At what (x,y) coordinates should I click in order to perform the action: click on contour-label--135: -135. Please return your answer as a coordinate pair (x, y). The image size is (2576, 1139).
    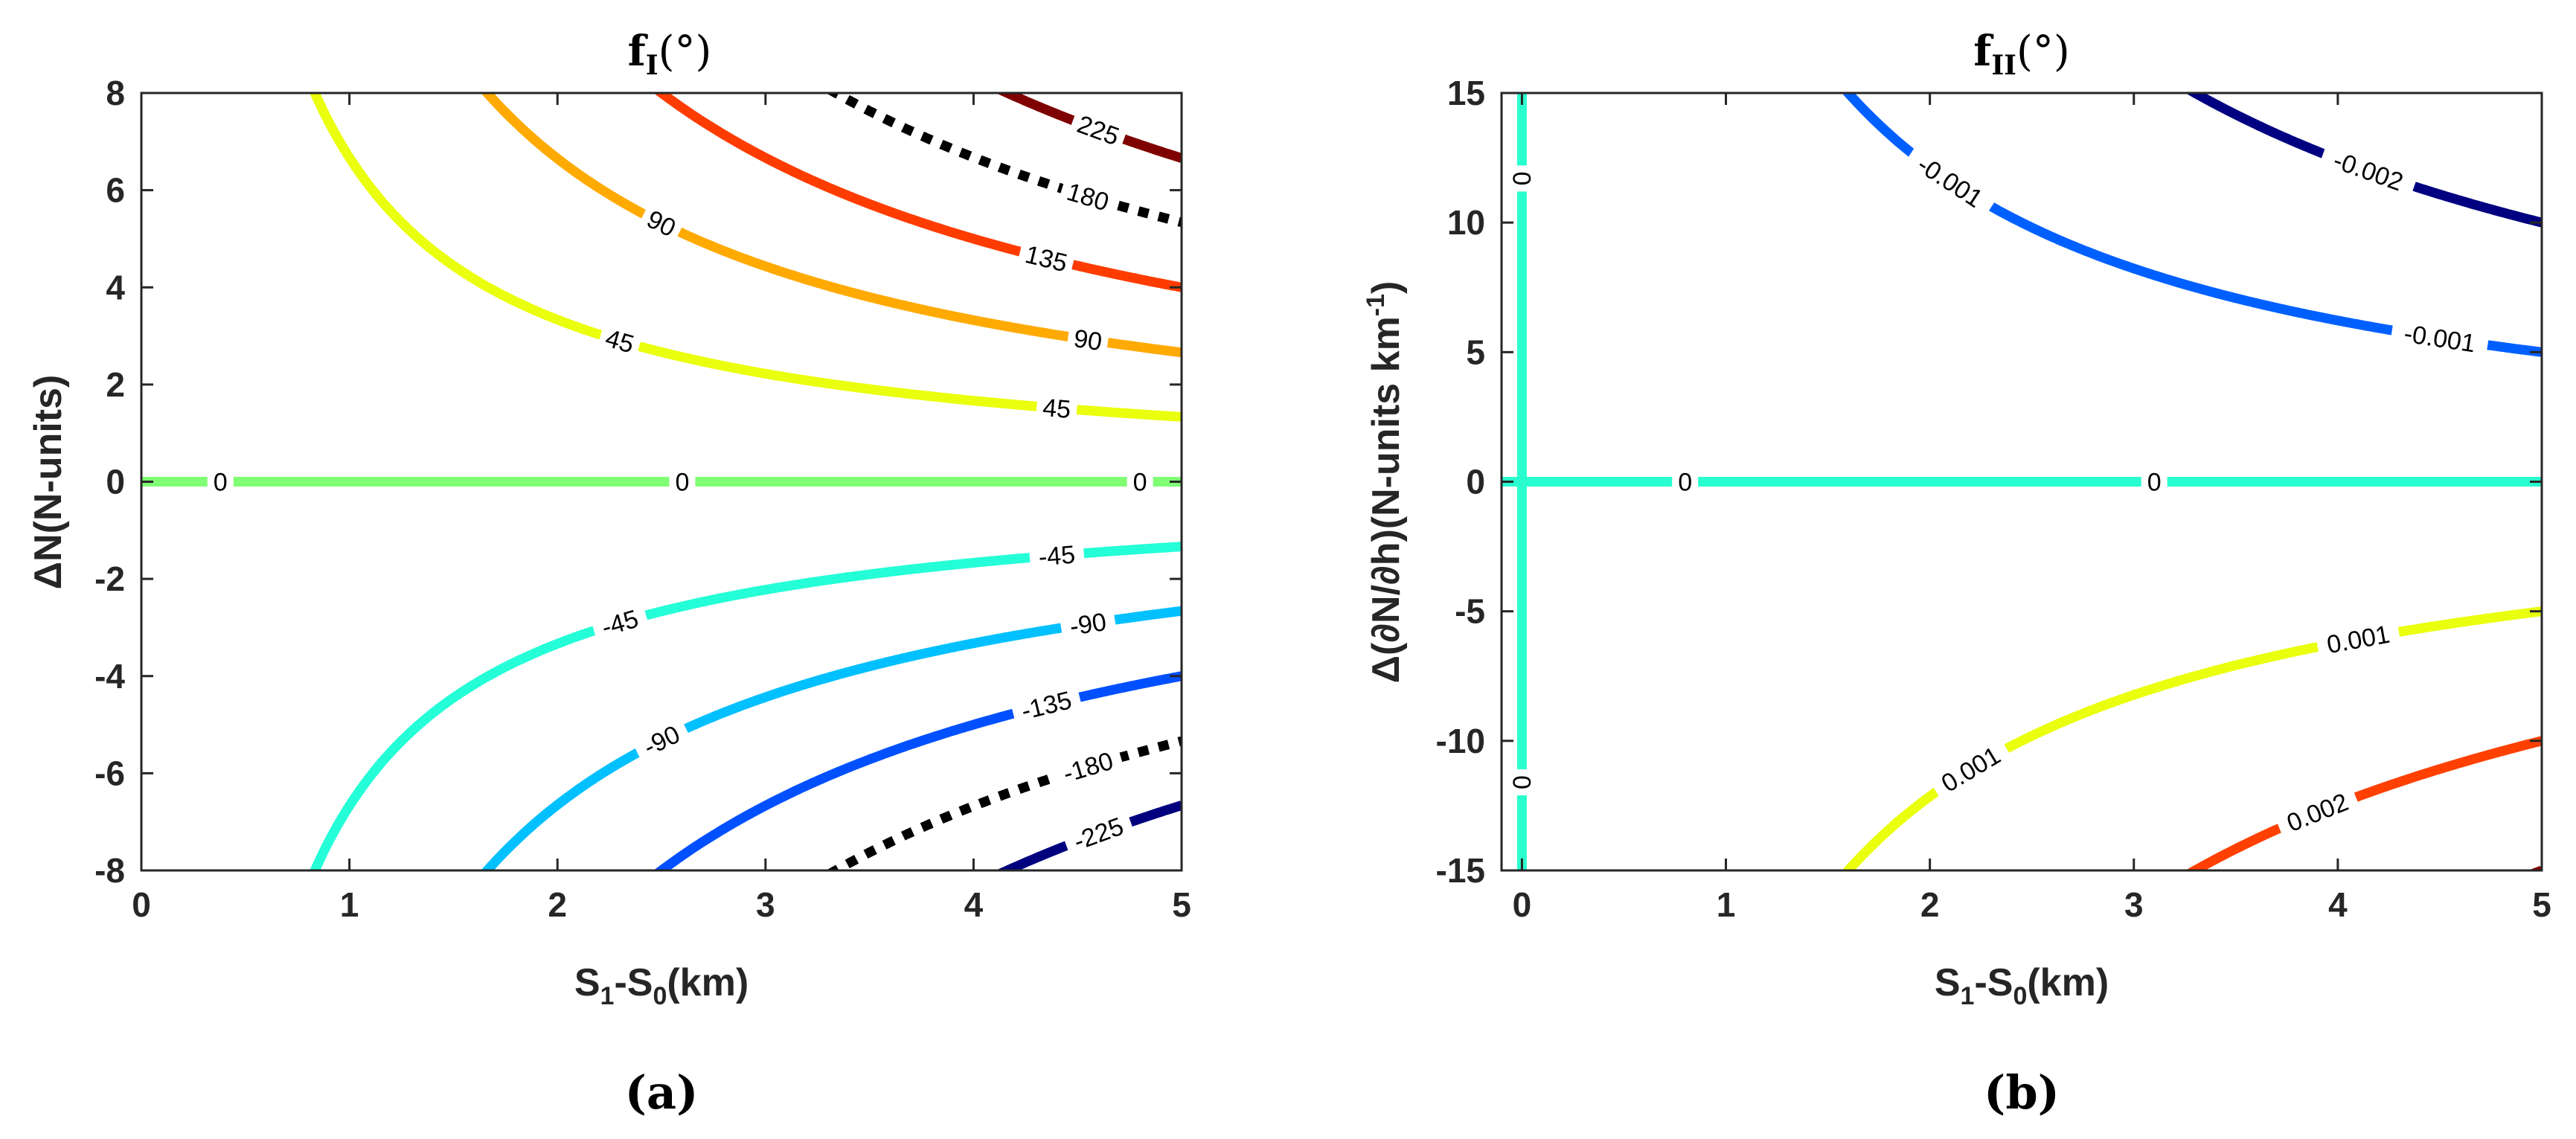
    Looking at the image, I should click on (1046, 705).